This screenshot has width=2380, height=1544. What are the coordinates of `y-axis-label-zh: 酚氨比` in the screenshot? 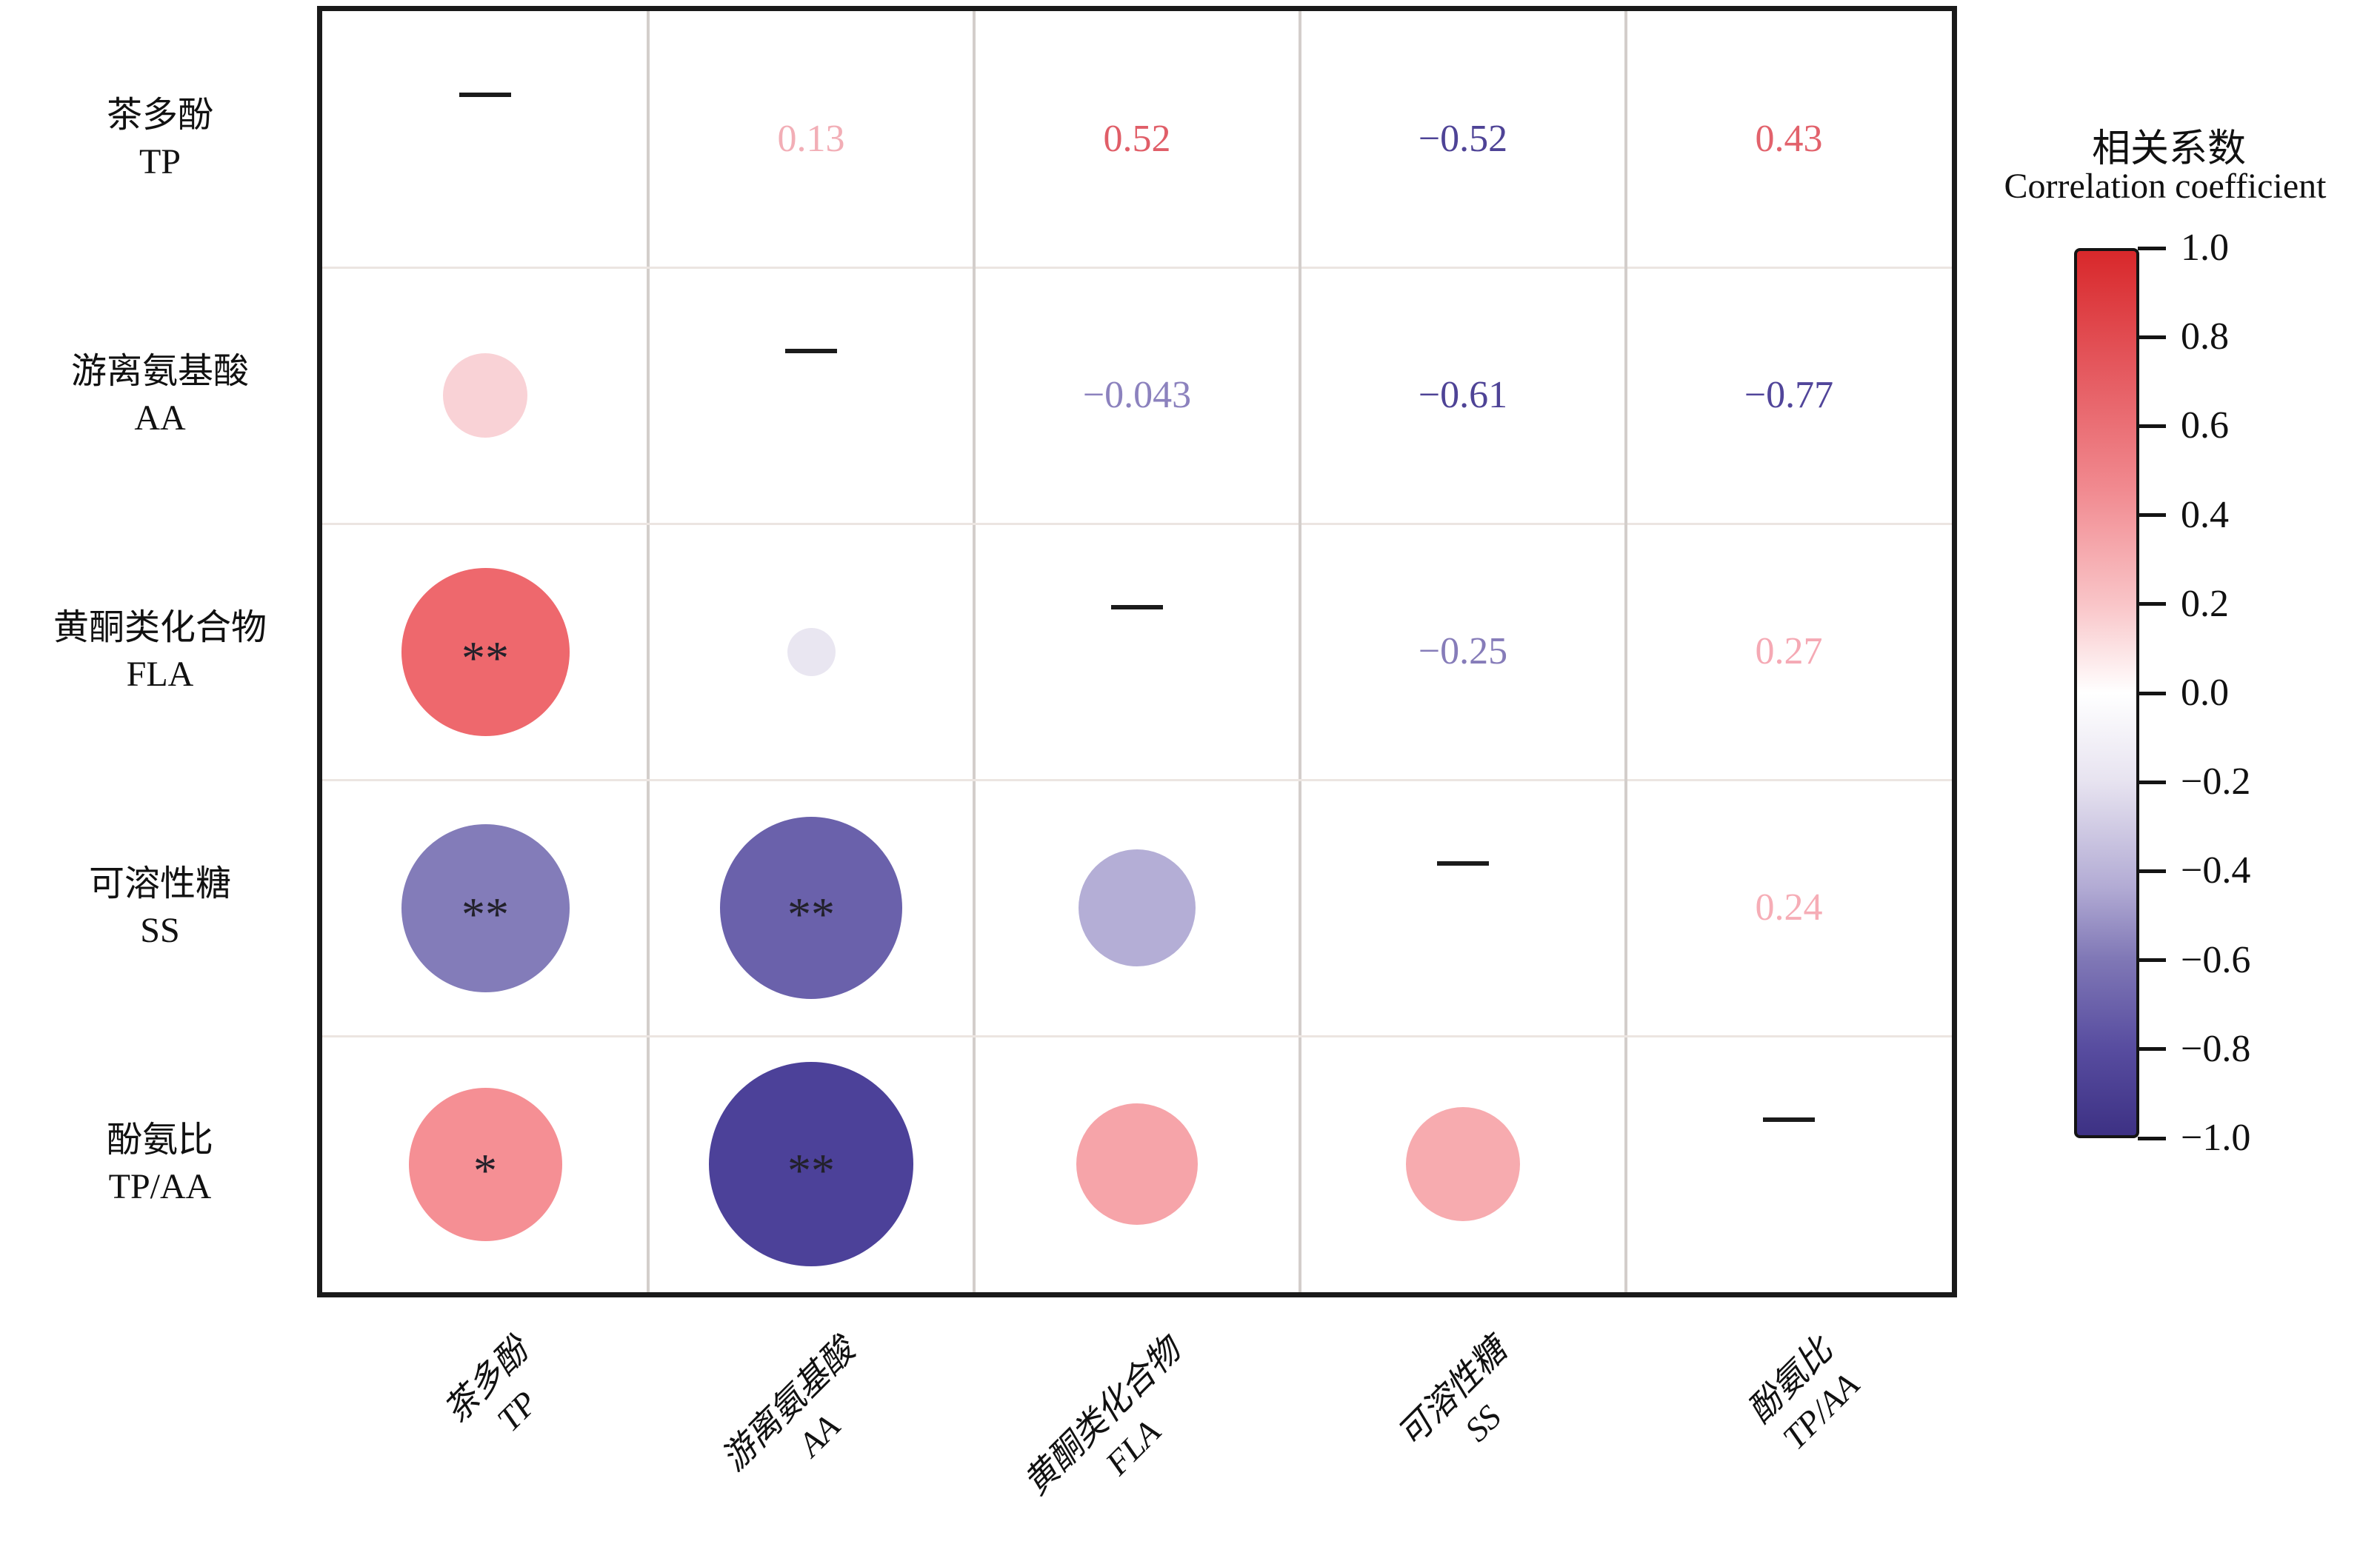 It's located at (159, 1140).